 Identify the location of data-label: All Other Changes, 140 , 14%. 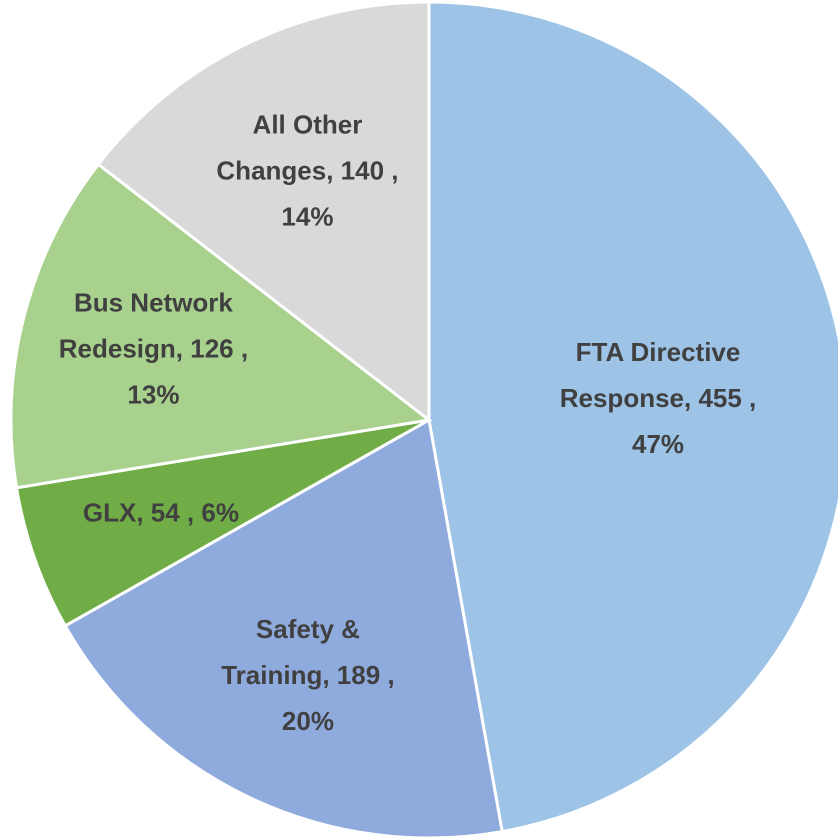
(307, 170).